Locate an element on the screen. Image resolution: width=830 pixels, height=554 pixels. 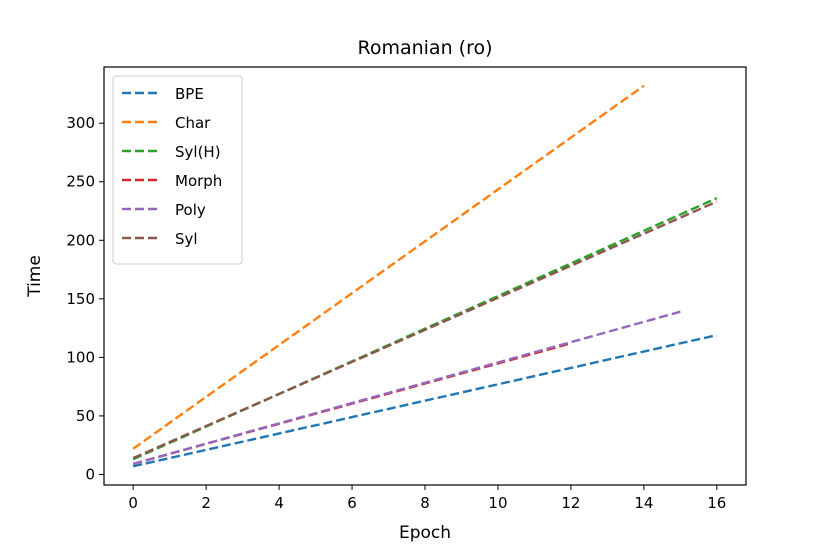
y-tick-label: 150 is located at coordinates (80, 299).